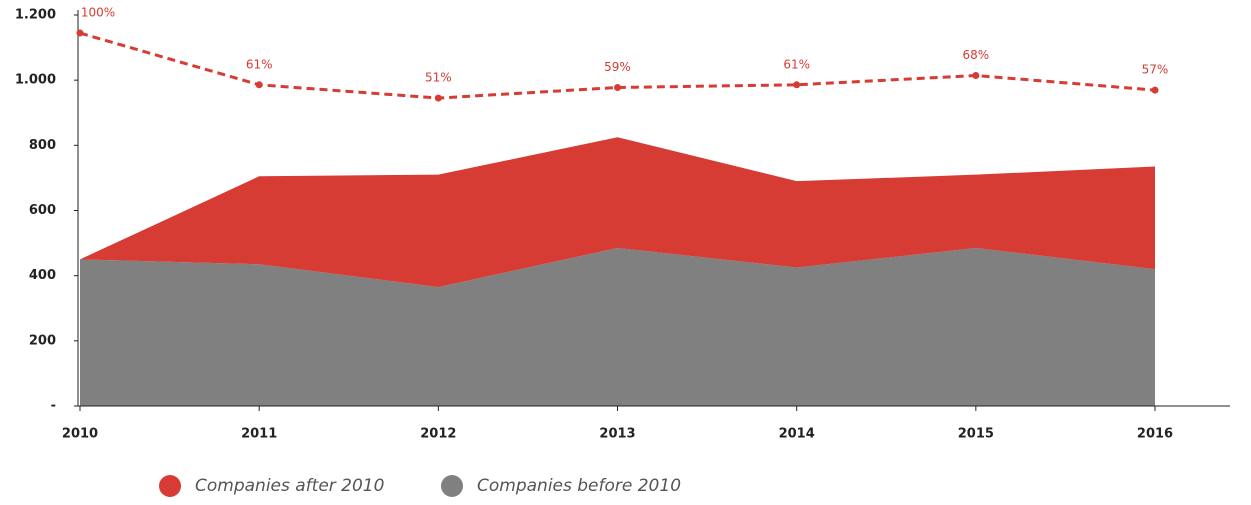 The image size is (1251, 505). I want to click on y-tick-label: 1.000, so click(35, 80).